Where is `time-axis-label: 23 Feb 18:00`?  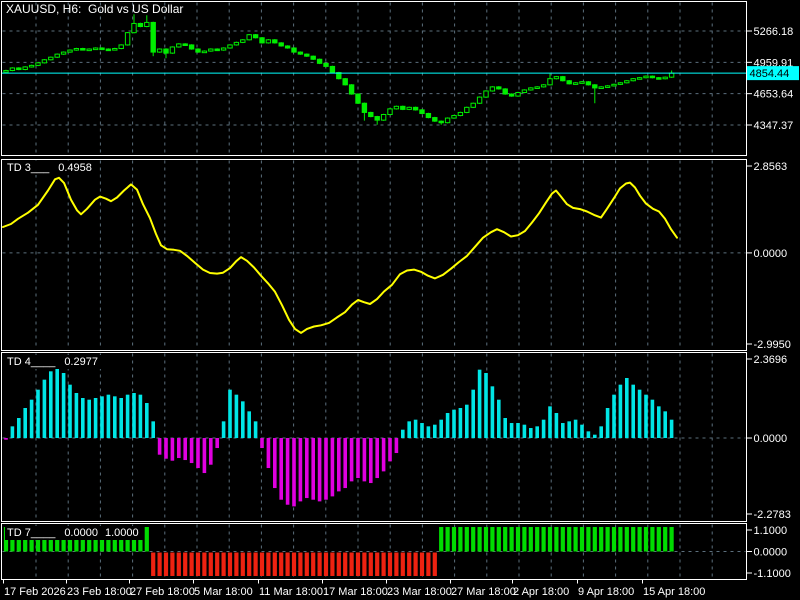 time-axis-label: 23 Feb 18:00 is located at coordinates (99, 592).